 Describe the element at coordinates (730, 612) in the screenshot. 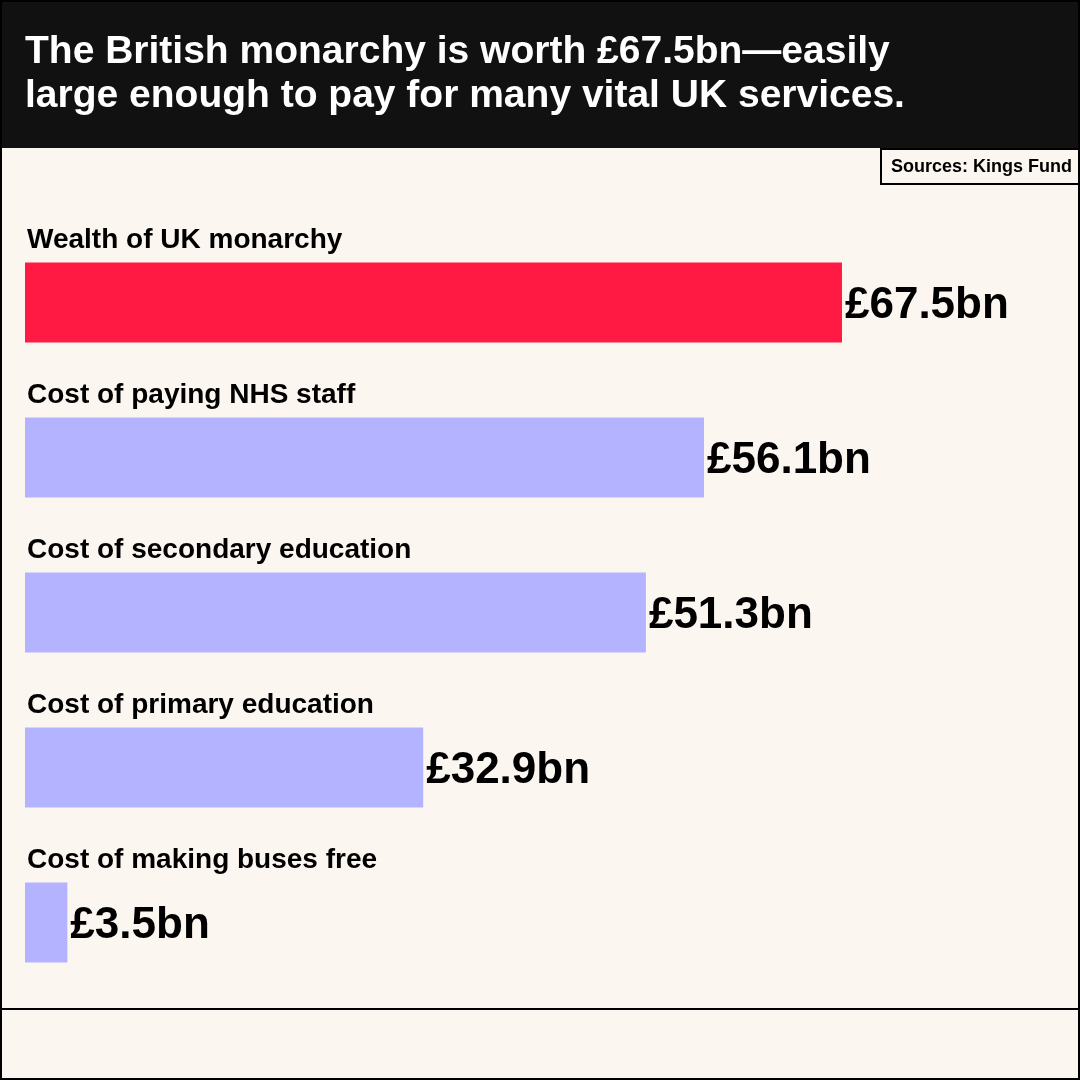

I see `data-label: £51.3bn` at that location.